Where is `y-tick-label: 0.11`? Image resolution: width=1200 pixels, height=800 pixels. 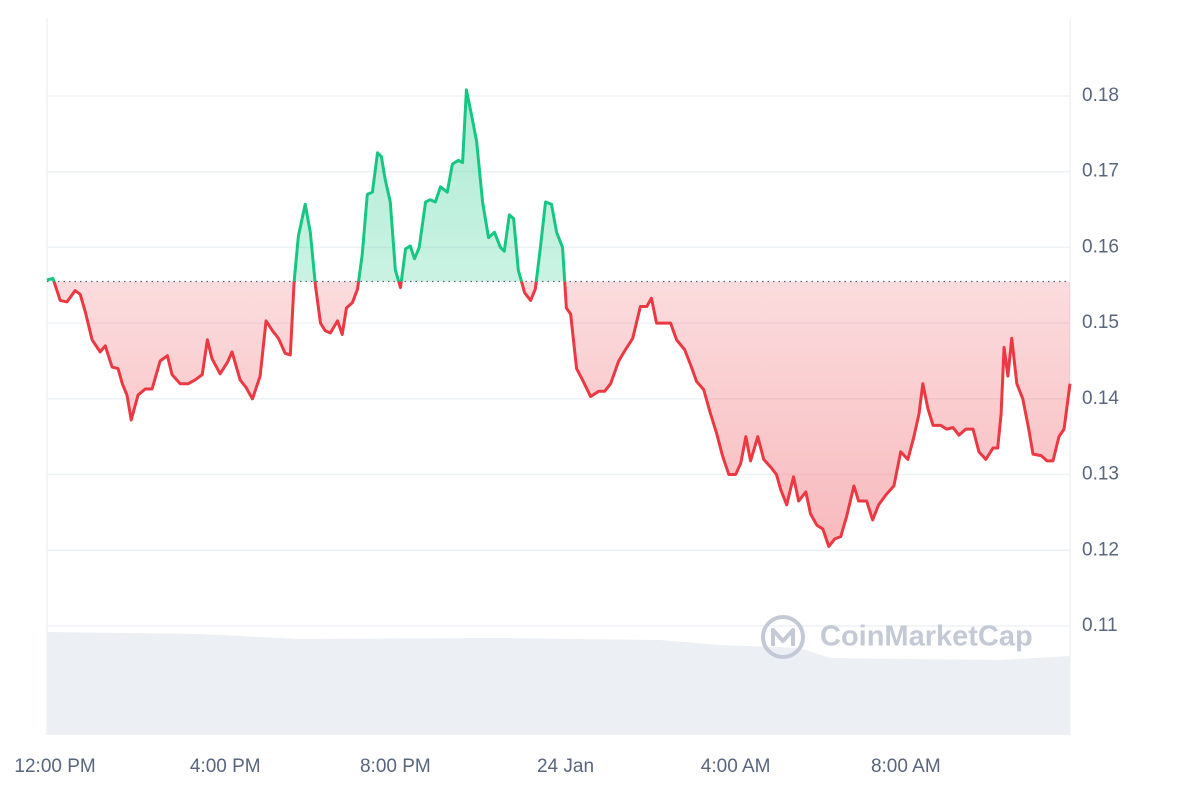 y-tick-label: 0.11 is located at coordinates (1100, 625).